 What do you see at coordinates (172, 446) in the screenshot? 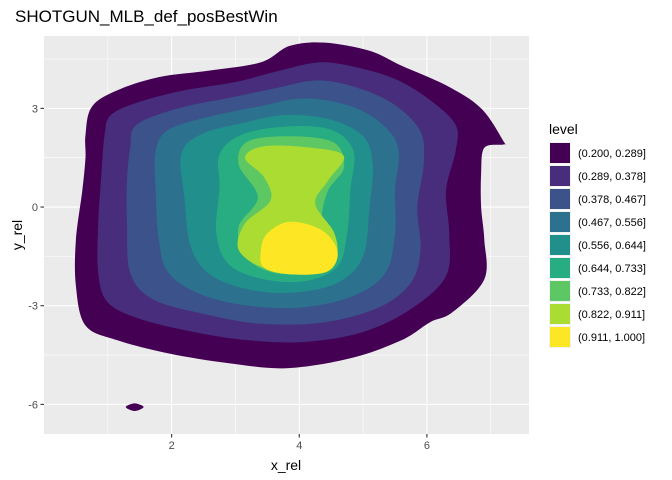
I see `x-tick-label: 2` at bounding box center [172, 446].